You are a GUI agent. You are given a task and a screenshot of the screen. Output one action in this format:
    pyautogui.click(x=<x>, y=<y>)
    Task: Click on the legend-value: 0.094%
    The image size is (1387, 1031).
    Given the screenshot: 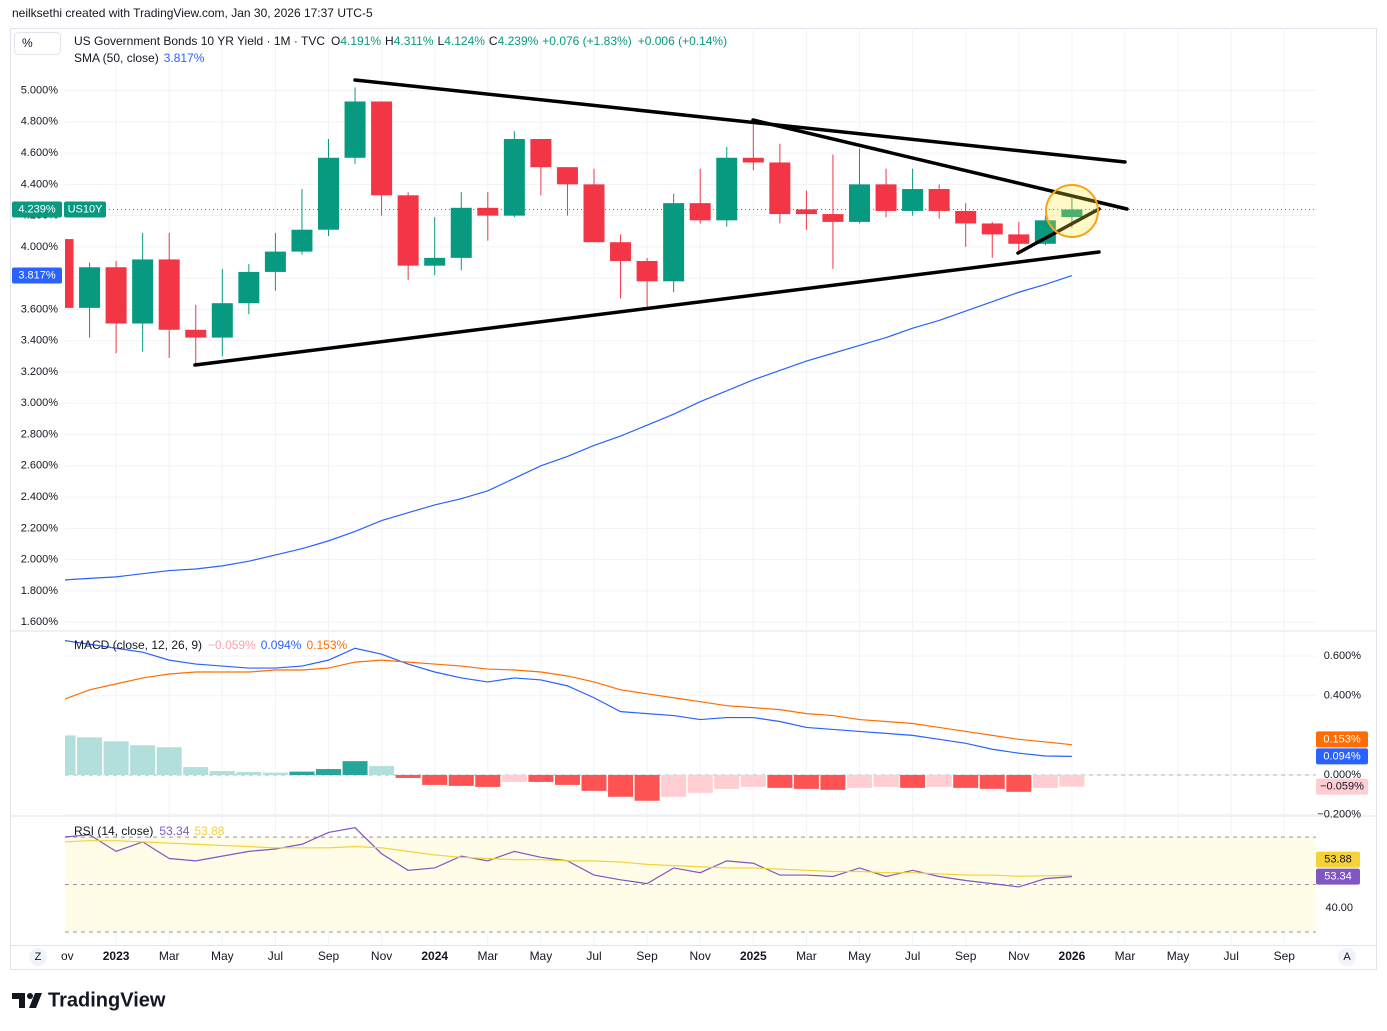 What is the action you would take?
    pyautogui.click(x=281, y=645)
    